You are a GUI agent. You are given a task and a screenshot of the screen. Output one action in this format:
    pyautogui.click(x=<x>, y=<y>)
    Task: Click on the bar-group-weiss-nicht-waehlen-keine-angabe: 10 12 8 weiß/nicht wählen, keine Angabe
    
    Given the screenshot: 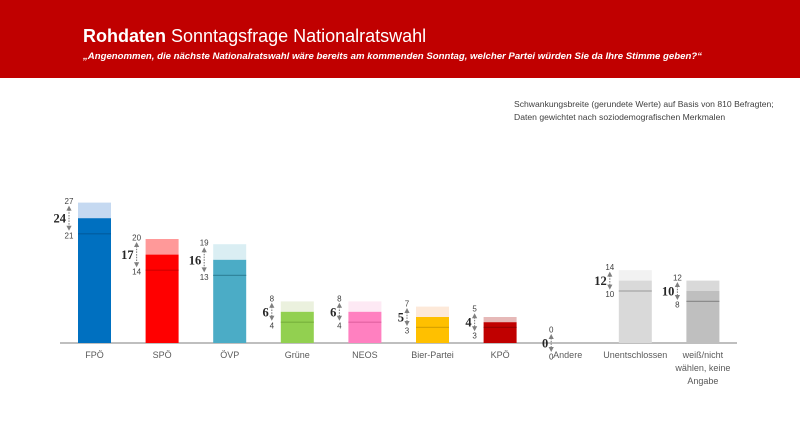 What is the action you would take?
    pyautogui.click(x=696, y=330)
    